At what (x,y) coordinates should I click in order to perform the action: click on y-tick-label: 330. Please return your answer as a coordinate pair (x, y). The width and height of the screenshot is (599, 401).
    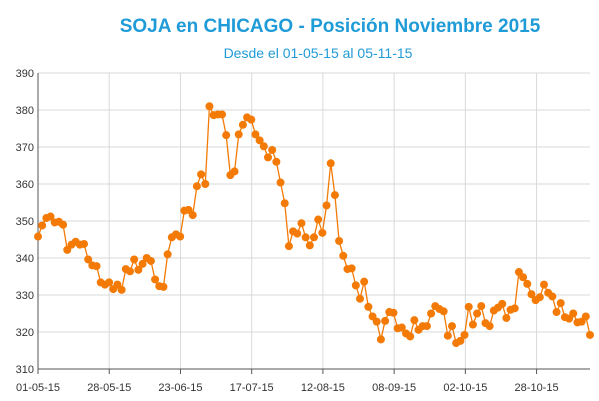
    Looking at the image, I should click on (25, 296).